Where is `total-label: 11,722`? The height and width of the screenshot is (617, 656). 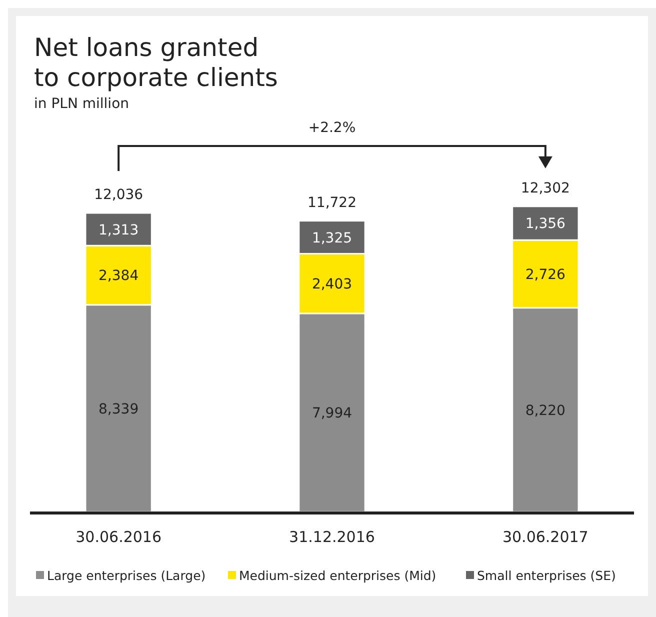 total-label: 11,722 is located at coordinates (332, 202).